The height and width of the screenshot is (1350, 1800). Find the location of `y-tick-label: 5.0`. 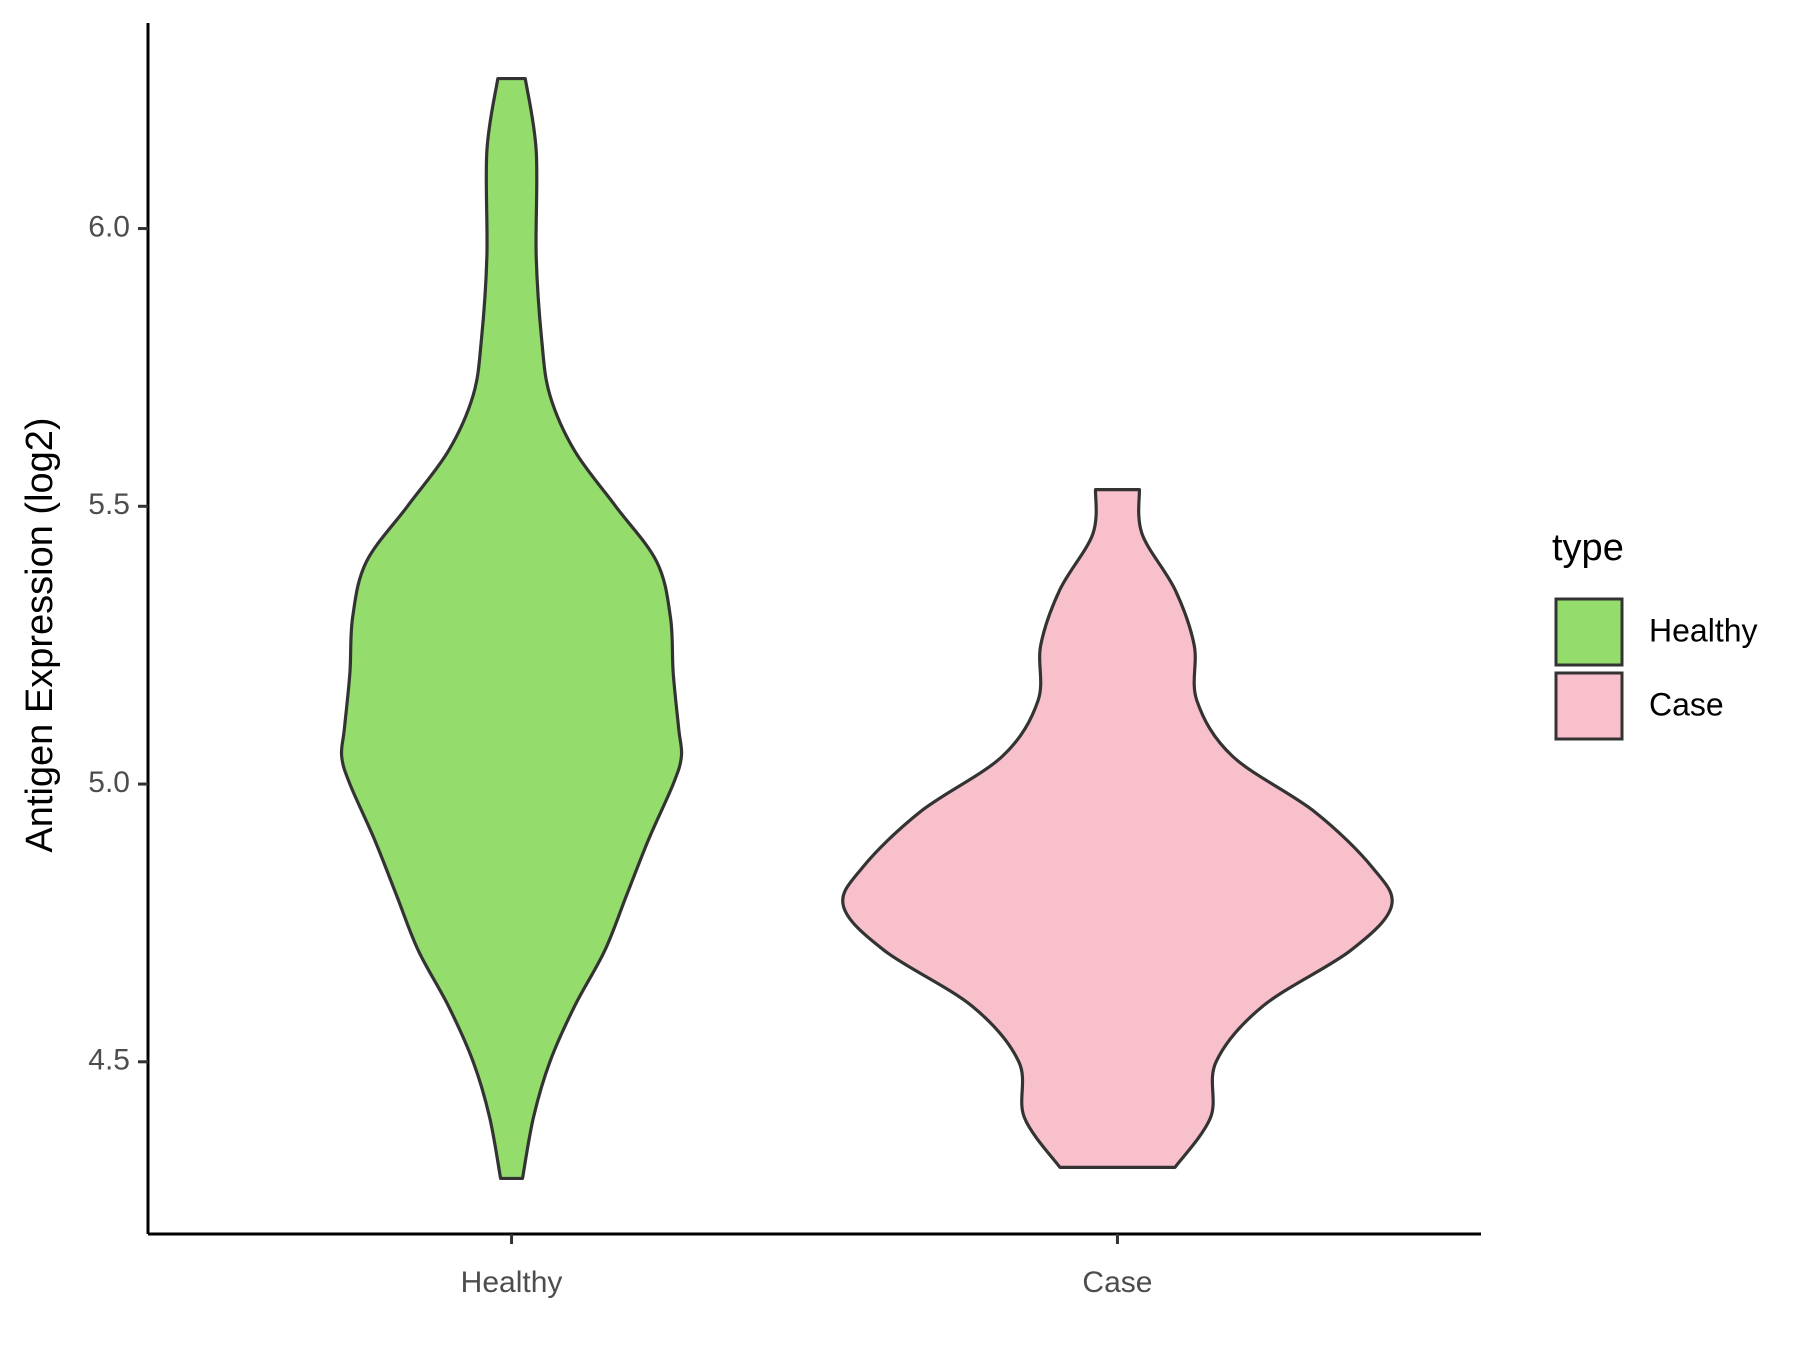

y-tick-label: 5.0 is located at coordinates (109, 782).